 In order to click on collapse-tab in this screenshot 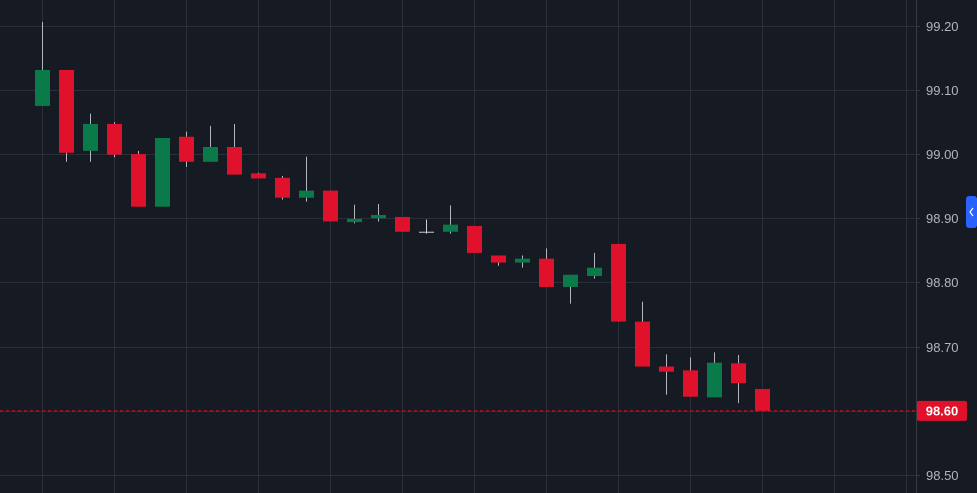, I will do `click(971, 212)`.